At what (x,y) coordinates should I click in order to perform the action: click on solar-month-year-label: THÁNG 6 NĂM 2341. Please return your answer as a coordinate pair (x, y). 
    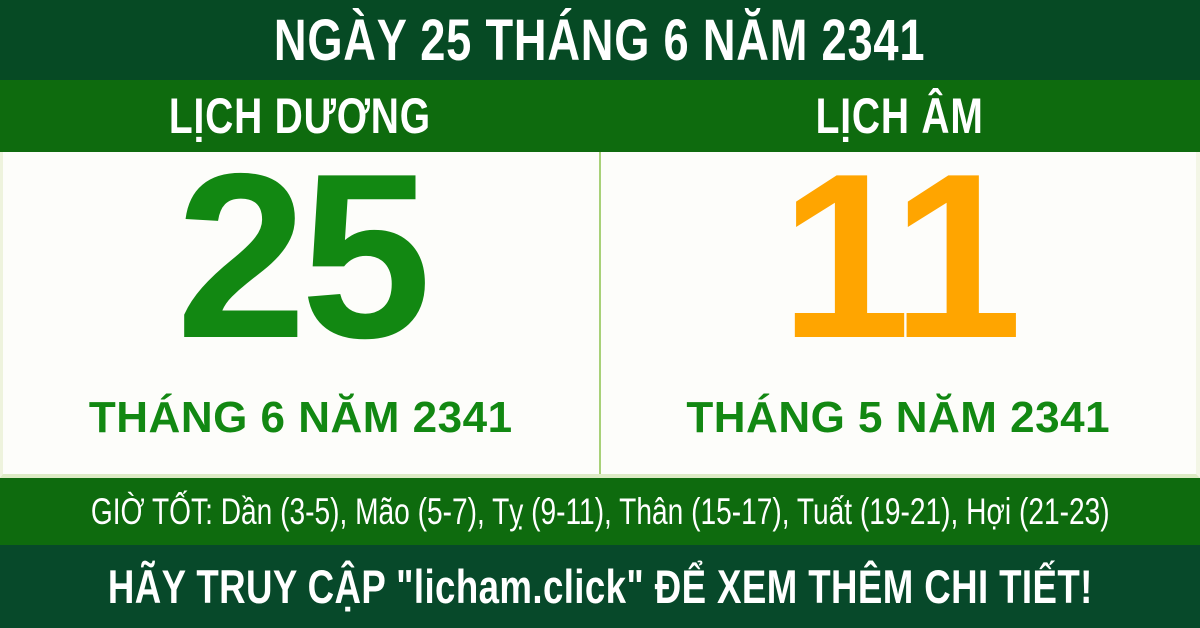
    Looking at the image, I should click on (300, 417).